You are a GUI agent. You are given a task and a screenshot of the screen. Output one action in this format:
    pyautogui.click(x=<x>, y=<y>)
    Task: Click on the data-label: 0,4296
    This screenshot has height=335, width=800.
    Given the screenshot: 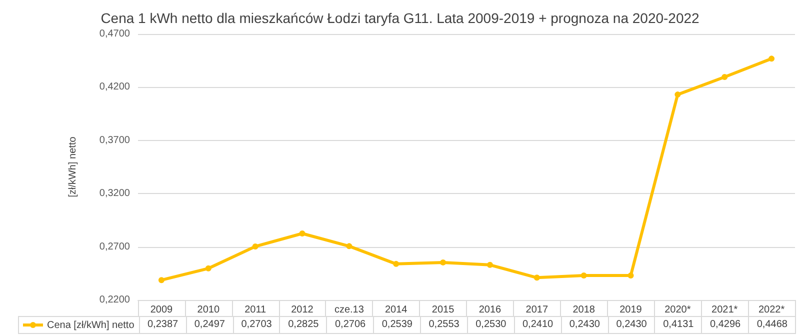 What is the action you would take?
    pyautogui.click(x=726, y=325)
    